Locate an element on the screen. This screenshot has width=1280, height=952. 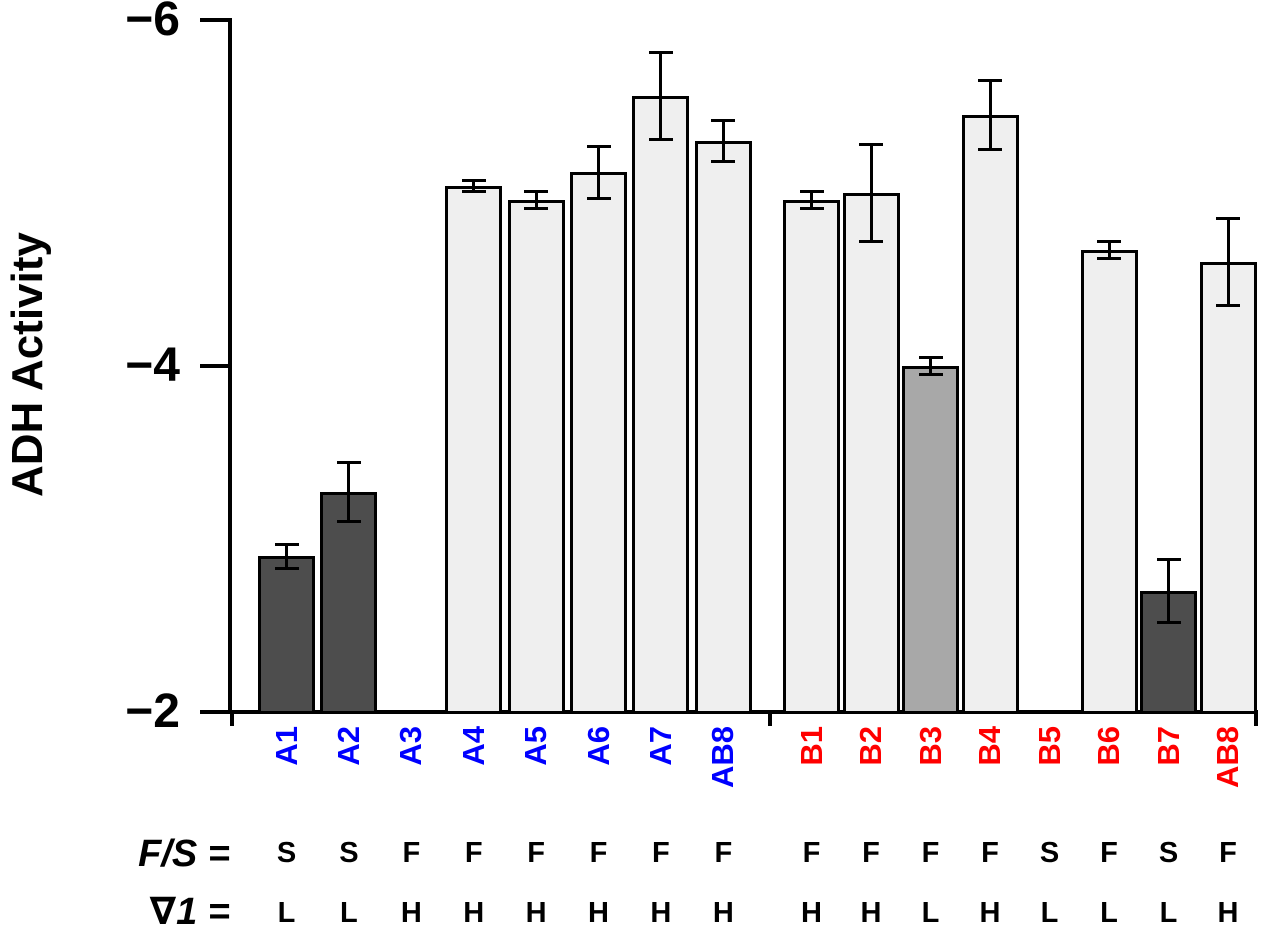
annotation-nabla1-B2: H is located at coordinates (871, 913).